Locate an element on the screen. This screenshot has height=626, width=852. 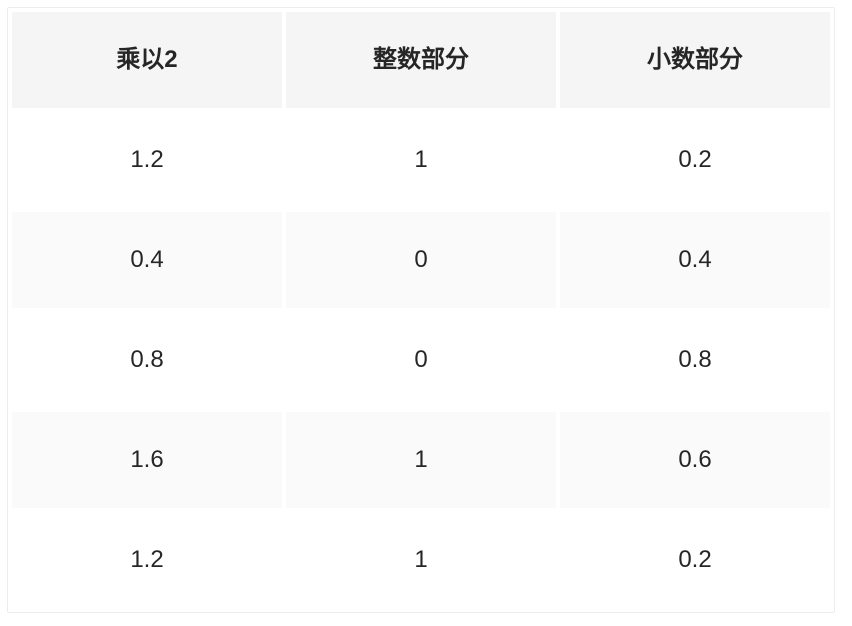
table-cell: 1.6 is located at coordinates (147, 460).